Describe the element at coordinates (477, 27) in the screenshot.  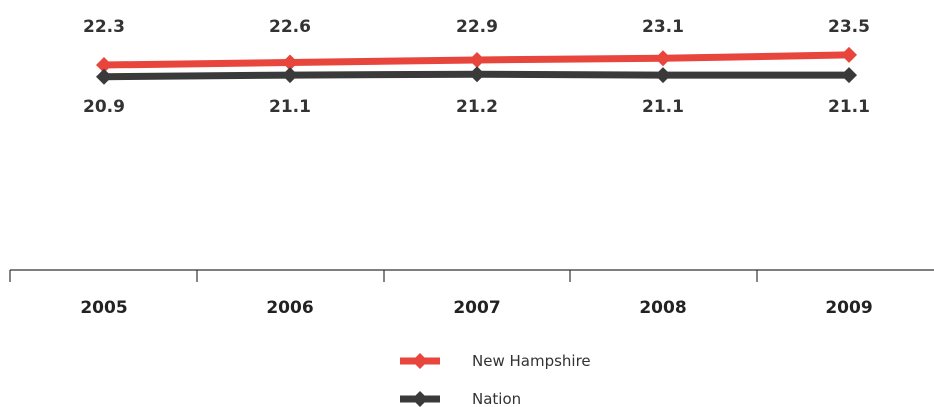
I see `data-label: 22.9` at that location.